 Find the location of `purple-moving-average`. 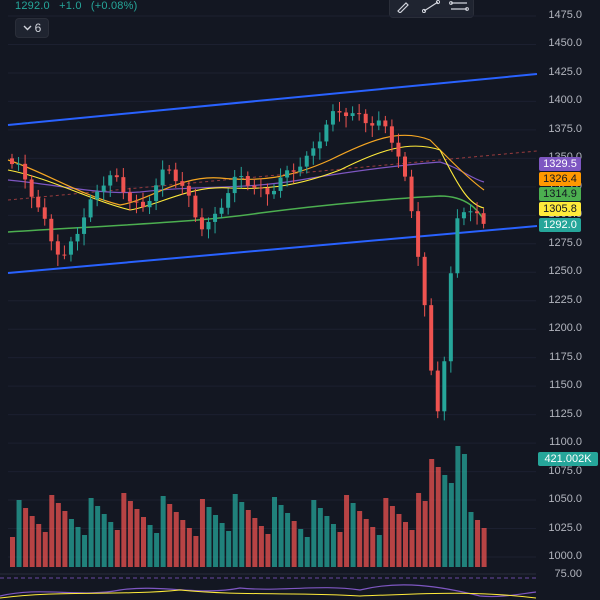

purple-moving-average is located at coordinates (246, 177).